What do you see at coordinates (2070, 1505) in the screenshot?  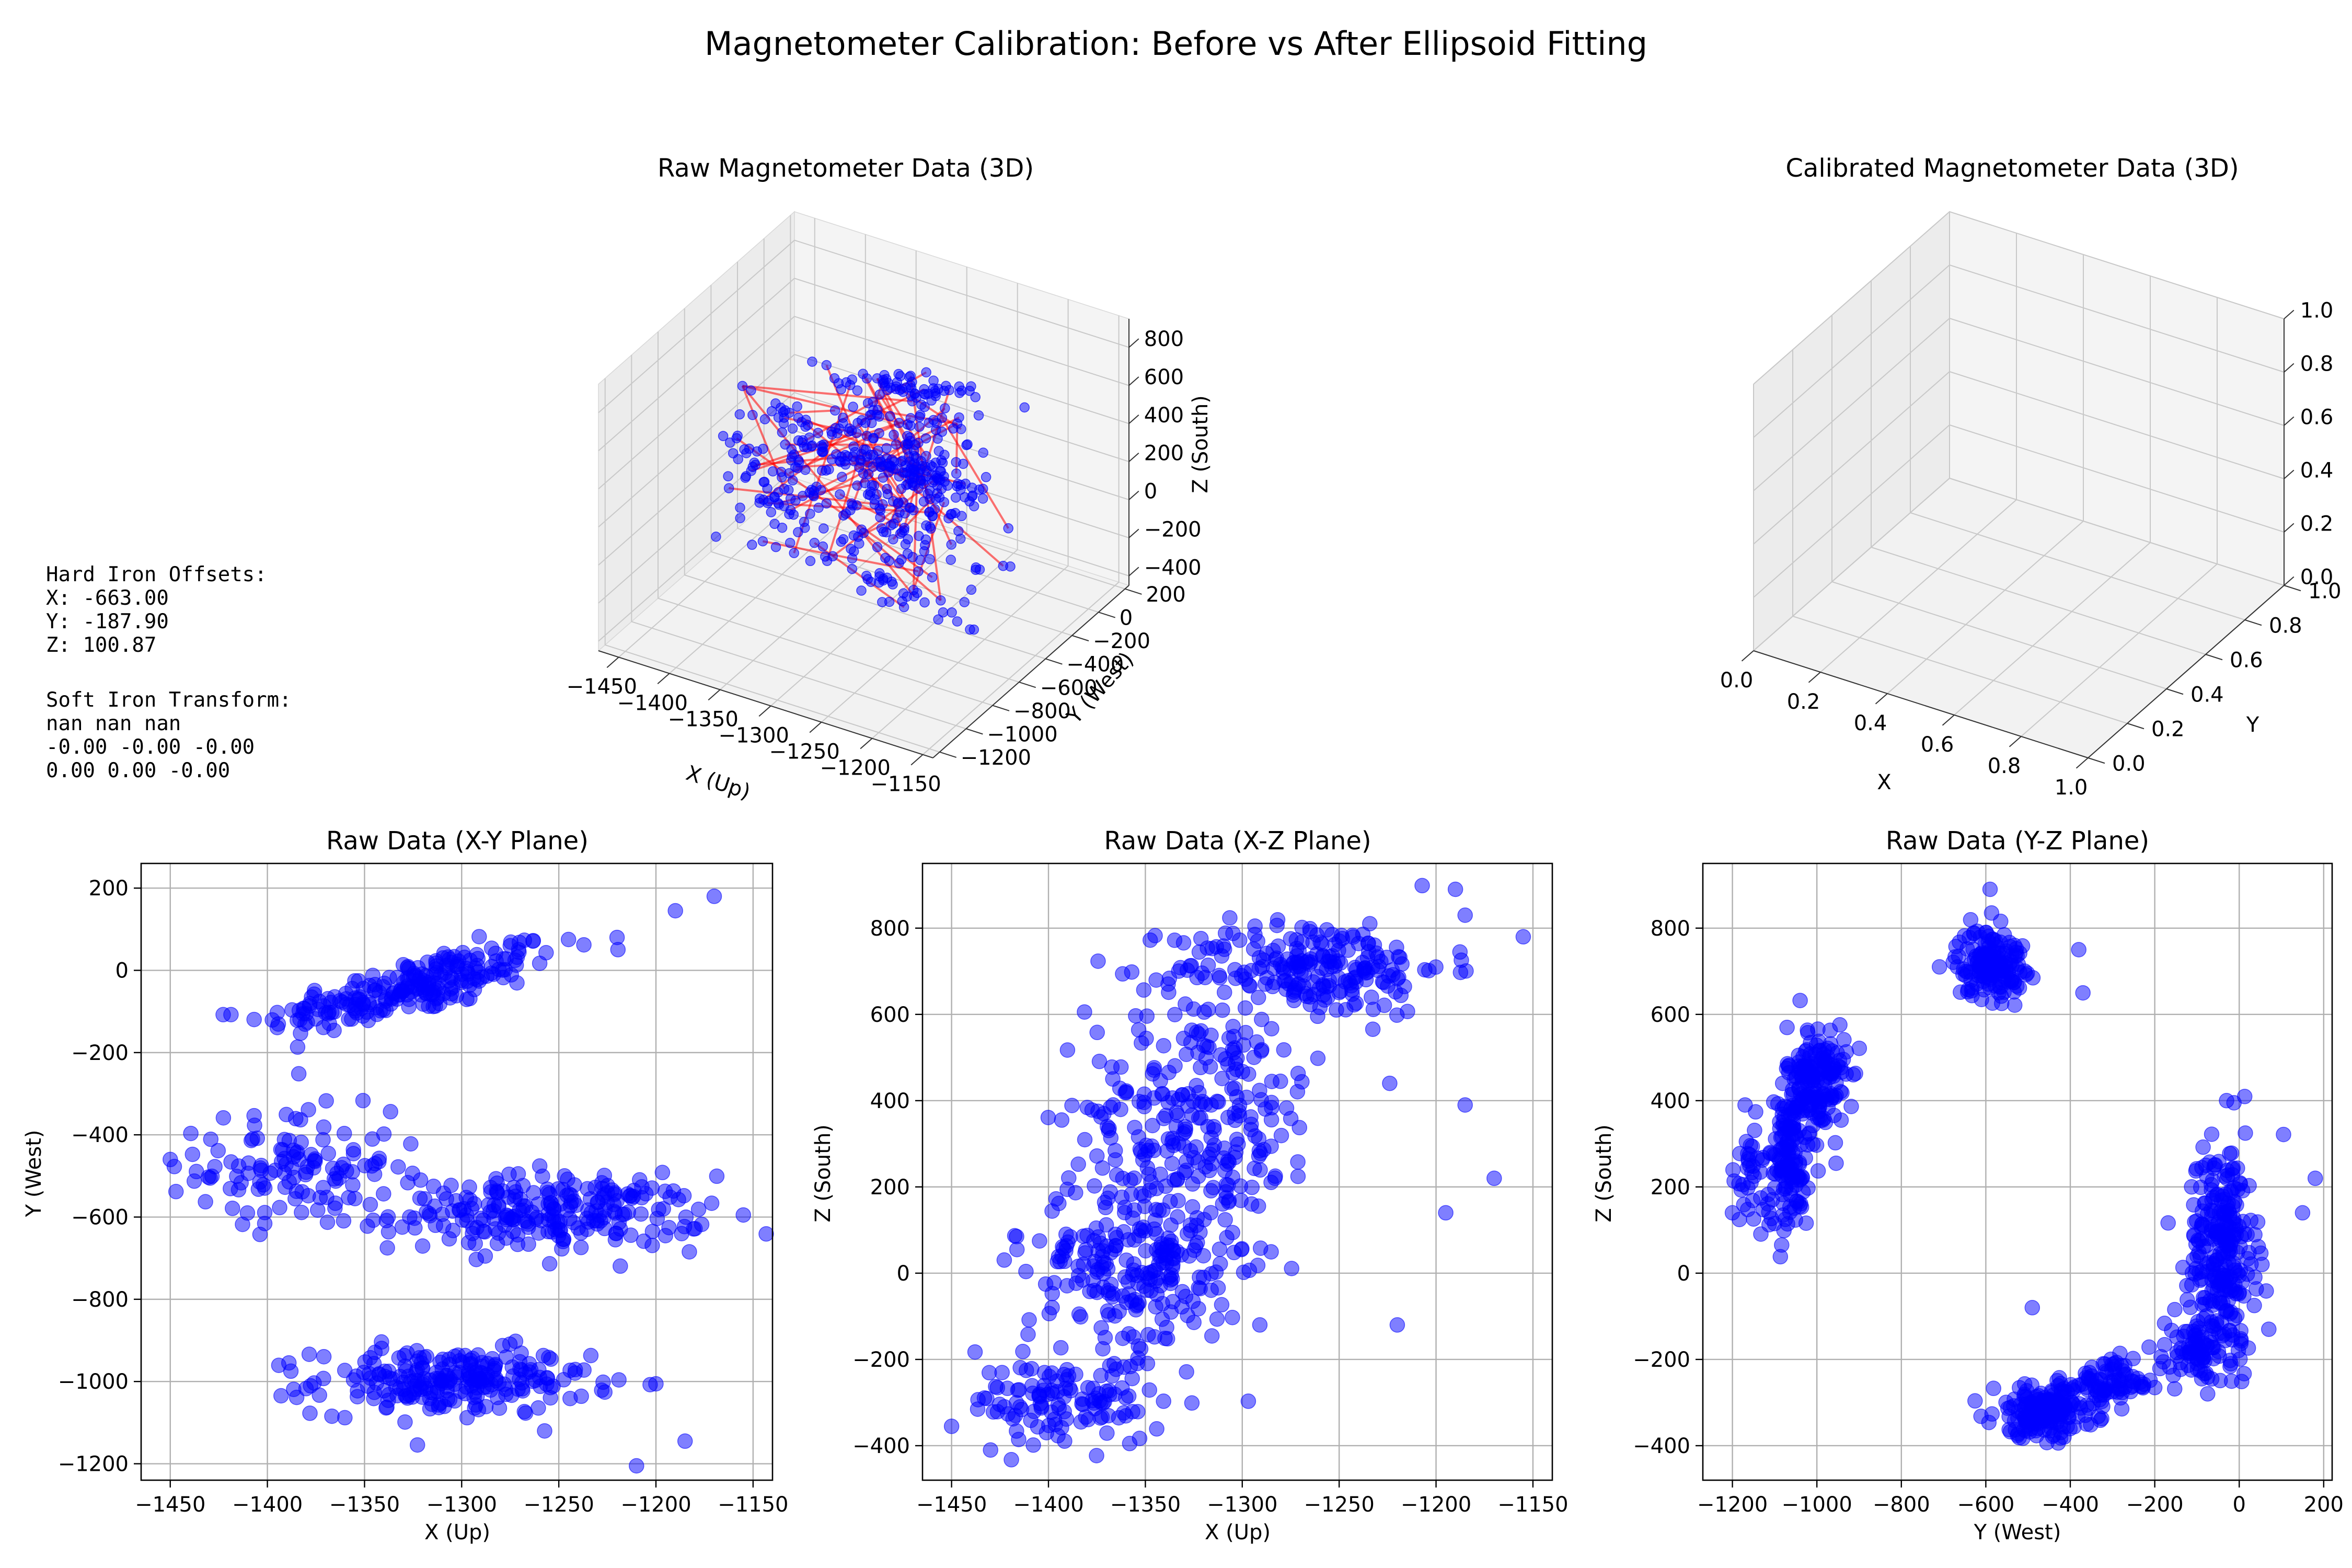 I see `yz-plane-xtick-label: −400` at bounding box center [2070, 1505].